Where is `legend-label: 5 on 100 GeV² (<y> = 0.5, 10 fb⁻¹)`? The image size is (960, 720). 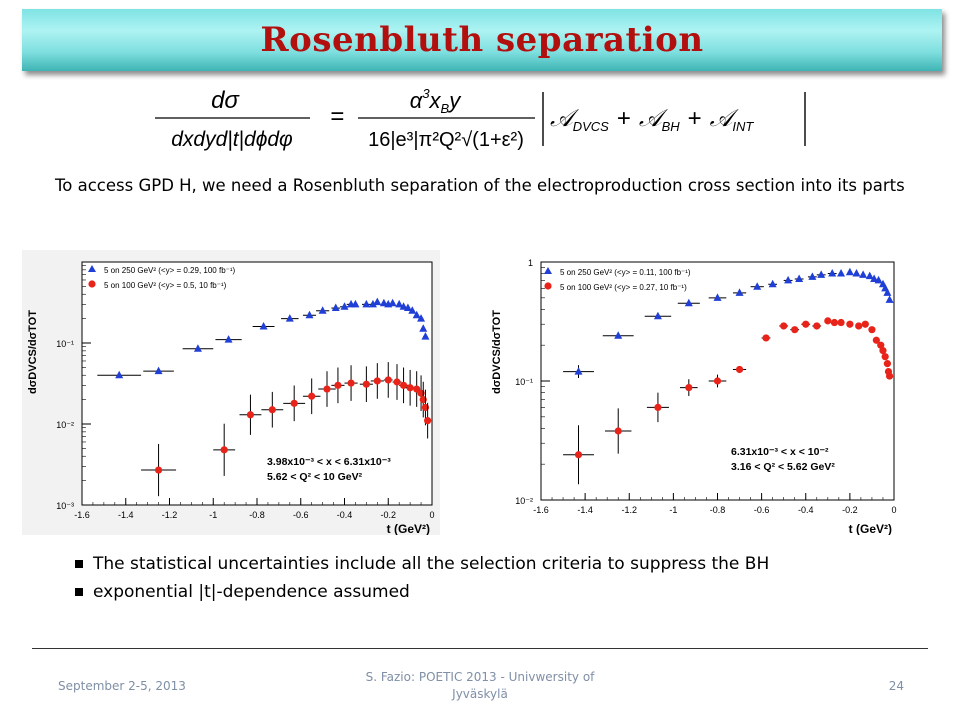 legend-label: 5 on 100 GeV² (<y> = 0.5, 10 fb⁻¹) is located at coordinates (165, 285).